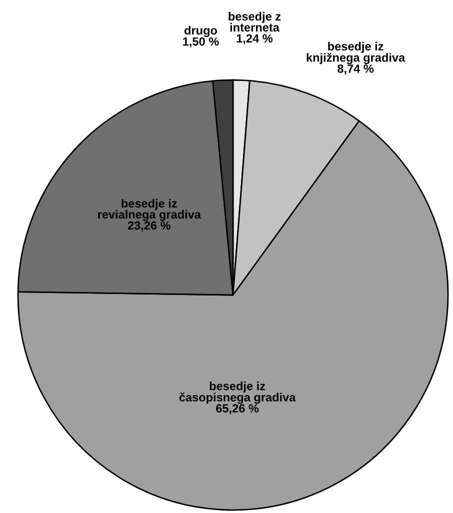 Image resolution: width=453 pixels, height=513 pixels. Describe the element at coordinates (237, 409) in the screenshot. I see `data-label: 65,26 %` at that location.